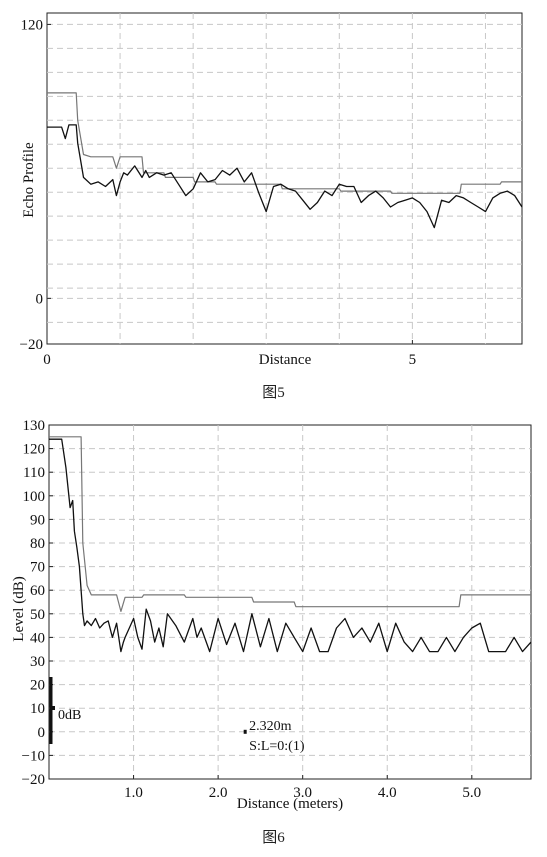 The height and width of the screenshot is (857, 547). Describe the element at coordinates (471, 793) in the screenshot. I see `x-tick-label: 5.0` at that location.